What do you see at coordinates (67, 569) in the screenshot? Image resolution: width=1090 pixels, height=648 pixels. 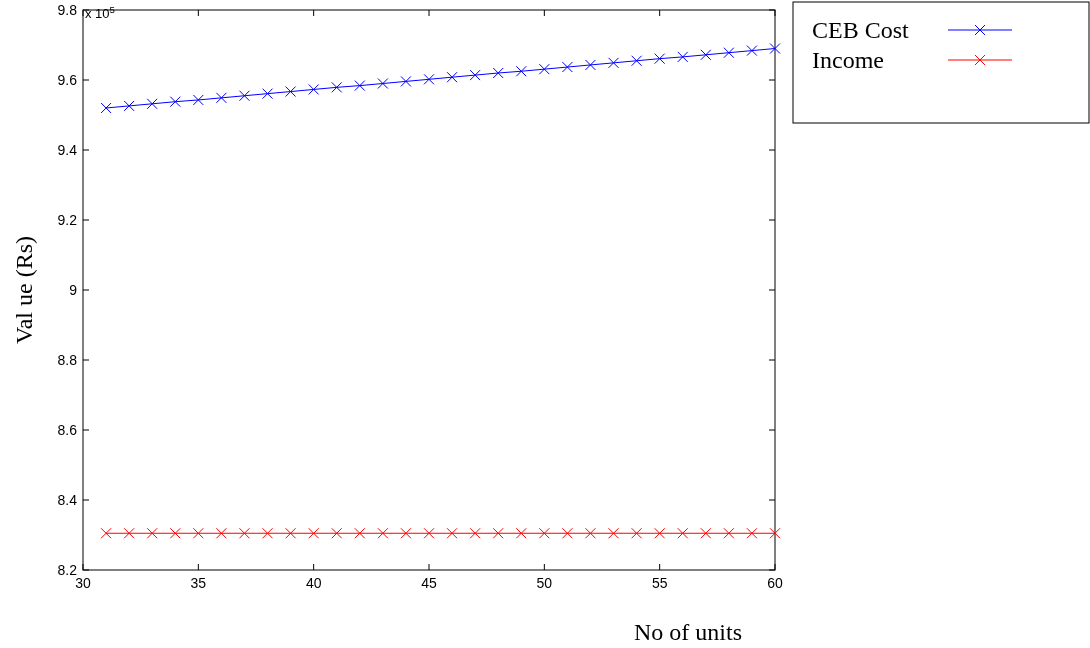 I see `y-tick-label: 8.2` at bounding box center [67, 569].